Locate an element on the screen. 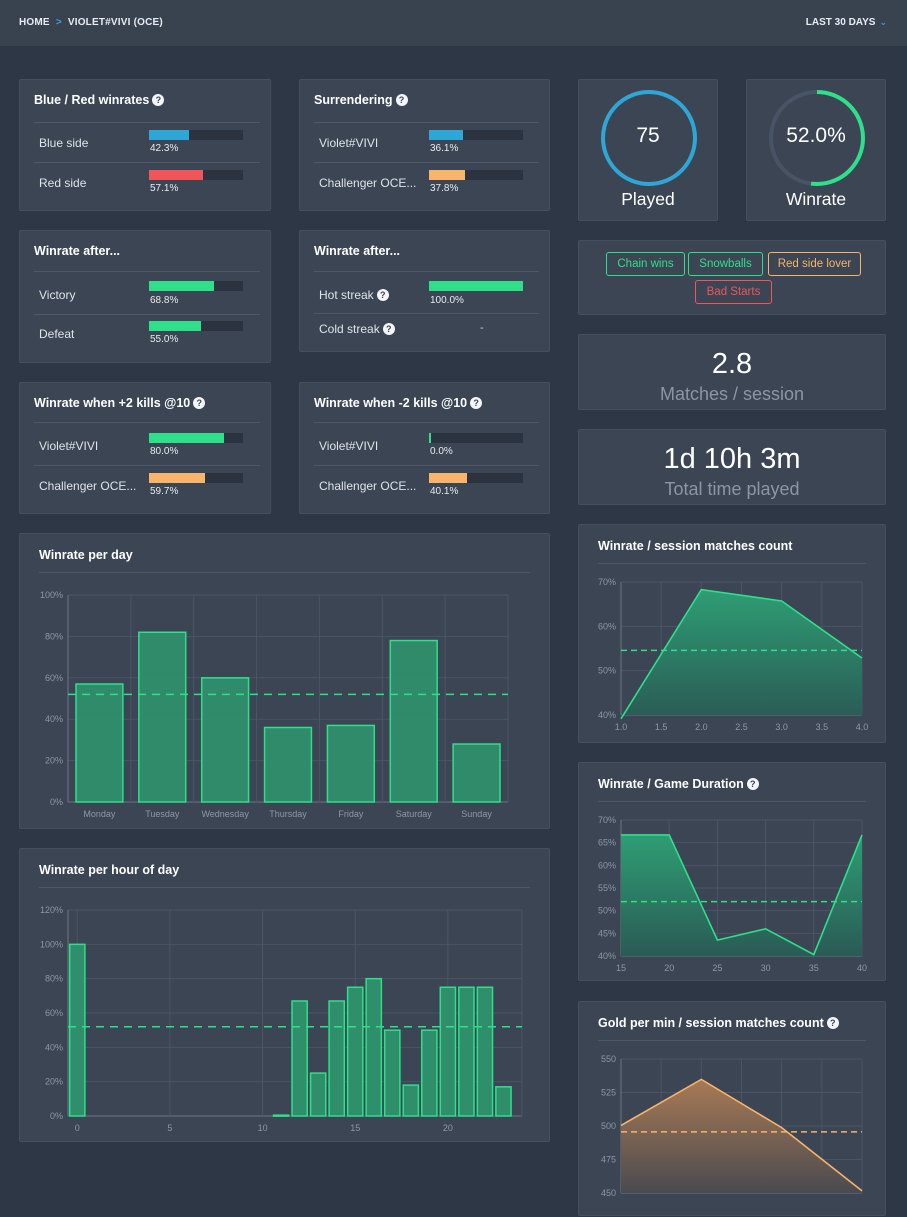  badge-snowballs: Snowballs is located at coordinates (725, 264).